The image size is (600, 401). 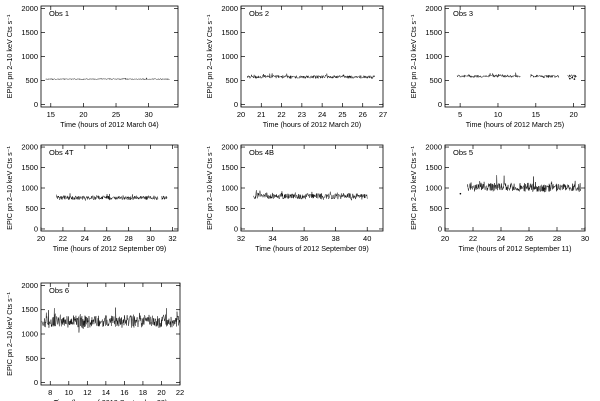 What do you see at coordinates (59, 290) in the screenshot?
I see `panel-title: Obs 6` at bounding box center [59, 290].